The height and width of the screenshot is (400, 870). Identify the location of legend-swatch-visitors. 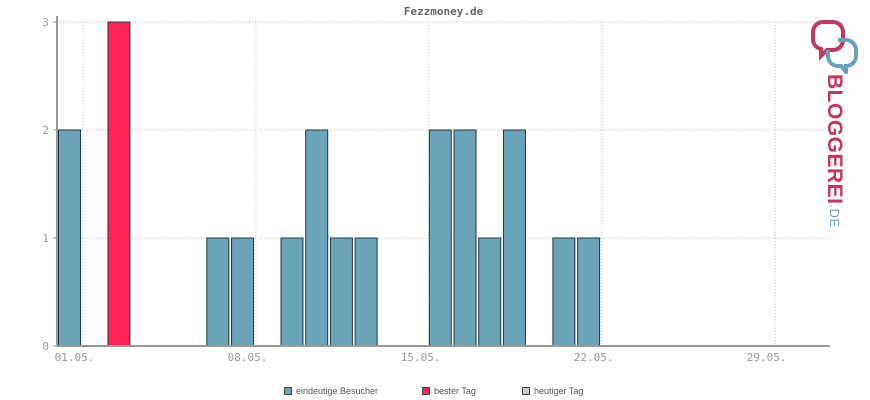
(288, 391).